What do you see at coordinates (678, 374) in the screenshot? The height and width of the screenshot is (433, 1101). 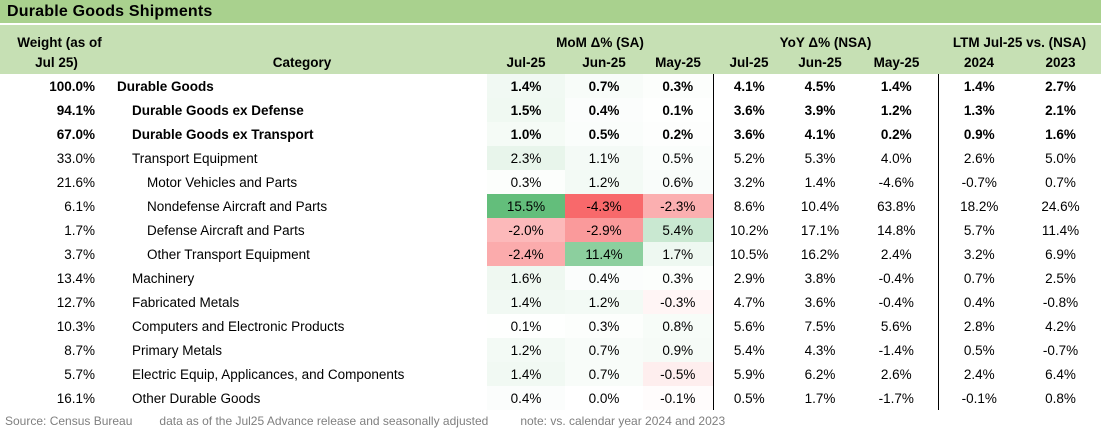 I see `mom-may25-cell: -0.5%` at bounding box center [678, 374].